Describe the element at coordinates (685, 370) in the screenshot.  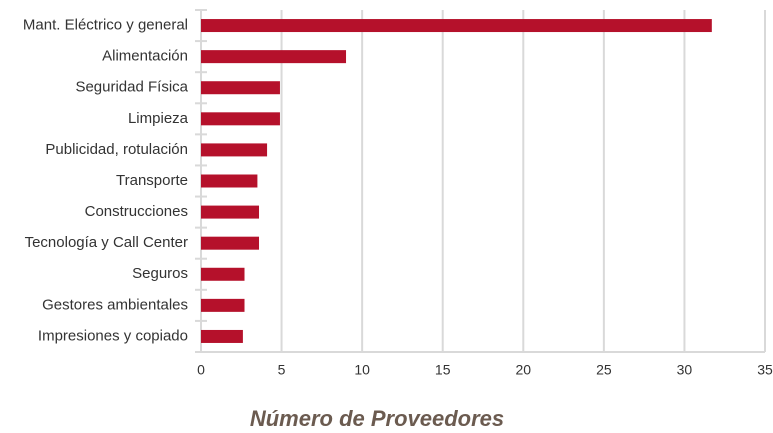
I see `x-tick-label: 30` at that location.